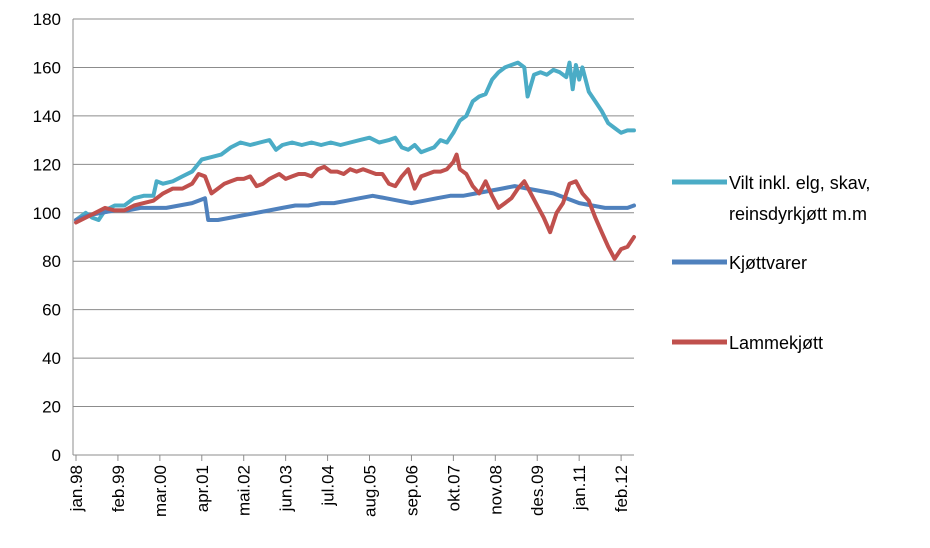 Image resolution: width=930 pixels, height=548 pixels. I want to click on legend-label: Lammekjøtt, so click(776, 343).